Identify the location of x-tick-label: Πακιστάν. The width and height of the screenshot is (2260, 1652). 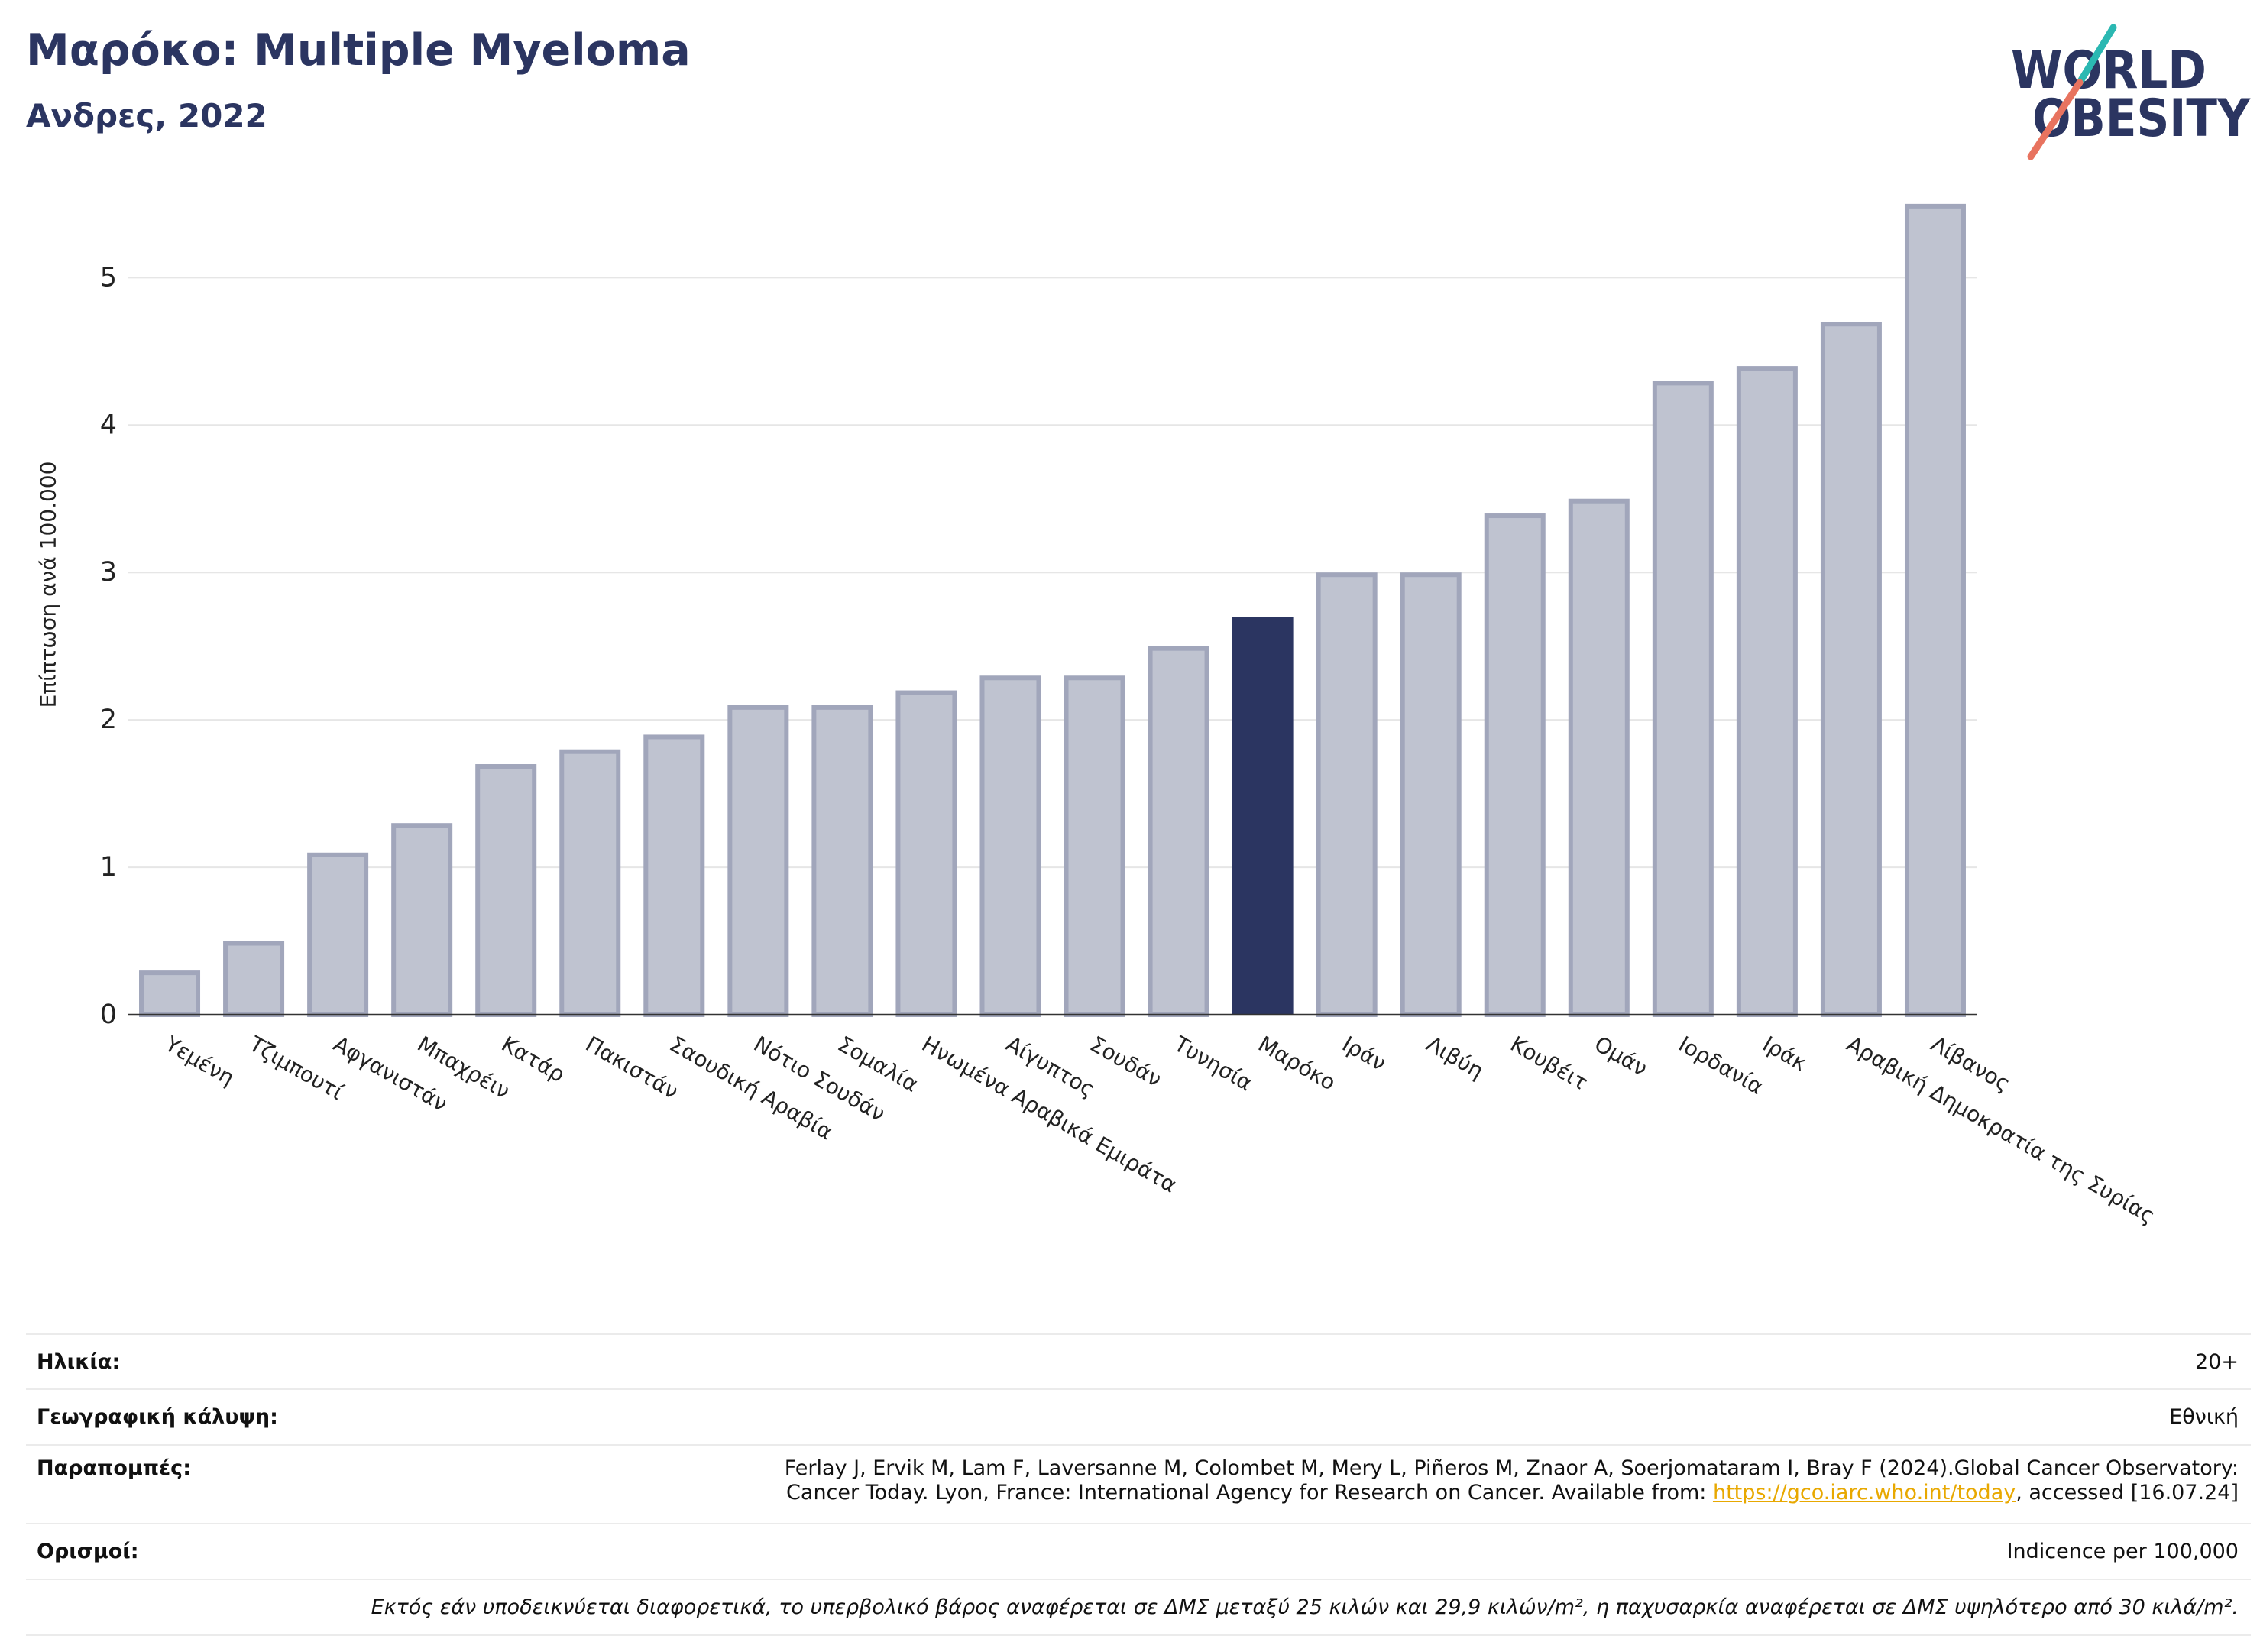
(632, 1067).